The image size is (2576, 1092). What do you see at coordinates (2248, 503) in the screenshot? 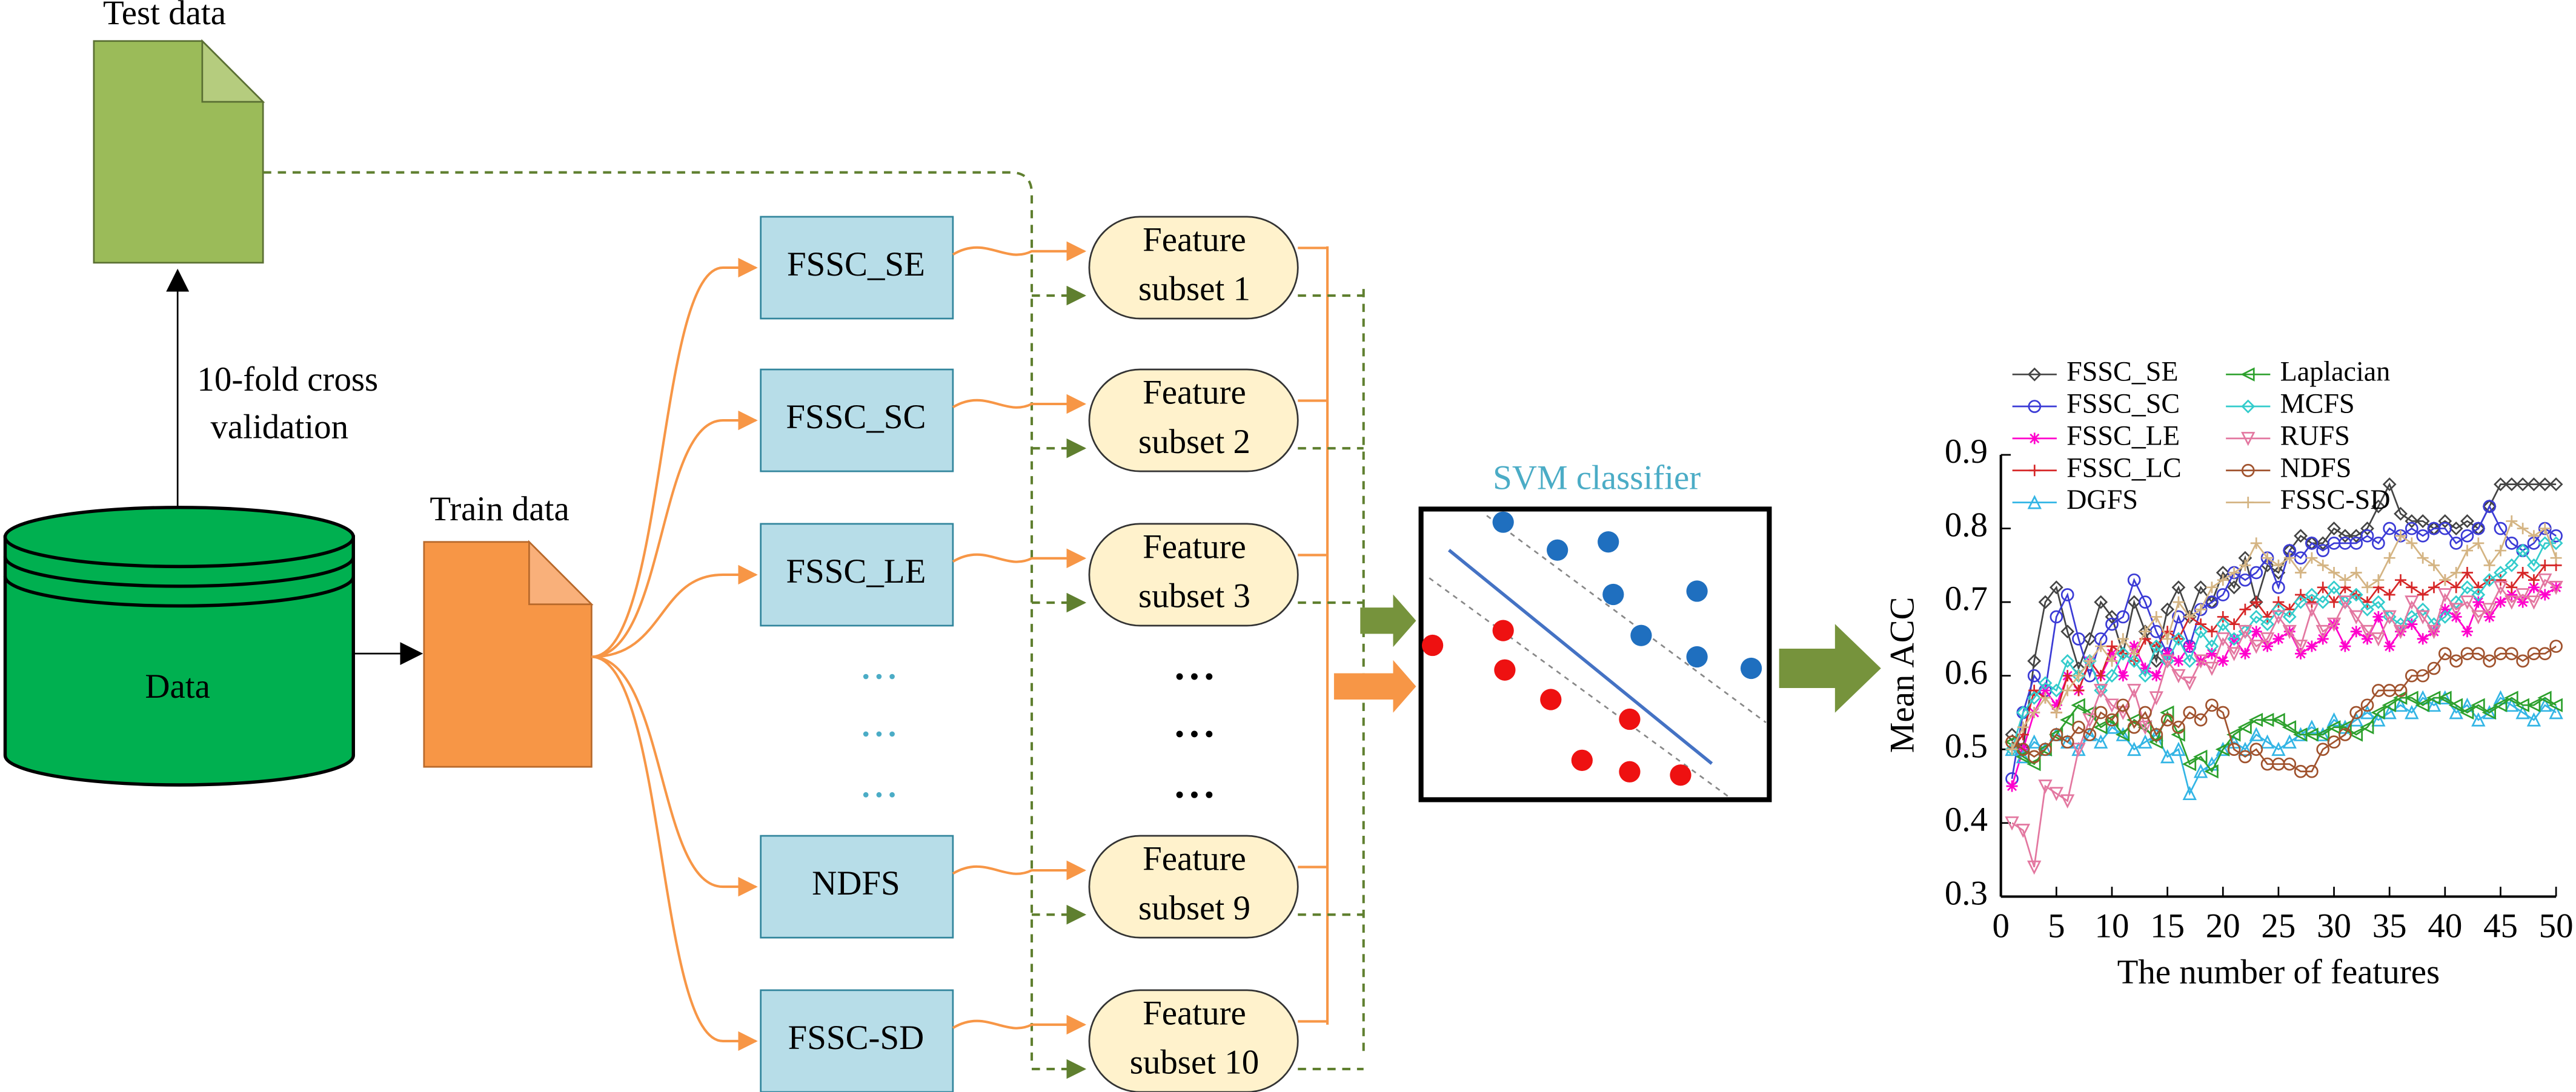
I see `legend-marker` at bounding box center [2248, 503].